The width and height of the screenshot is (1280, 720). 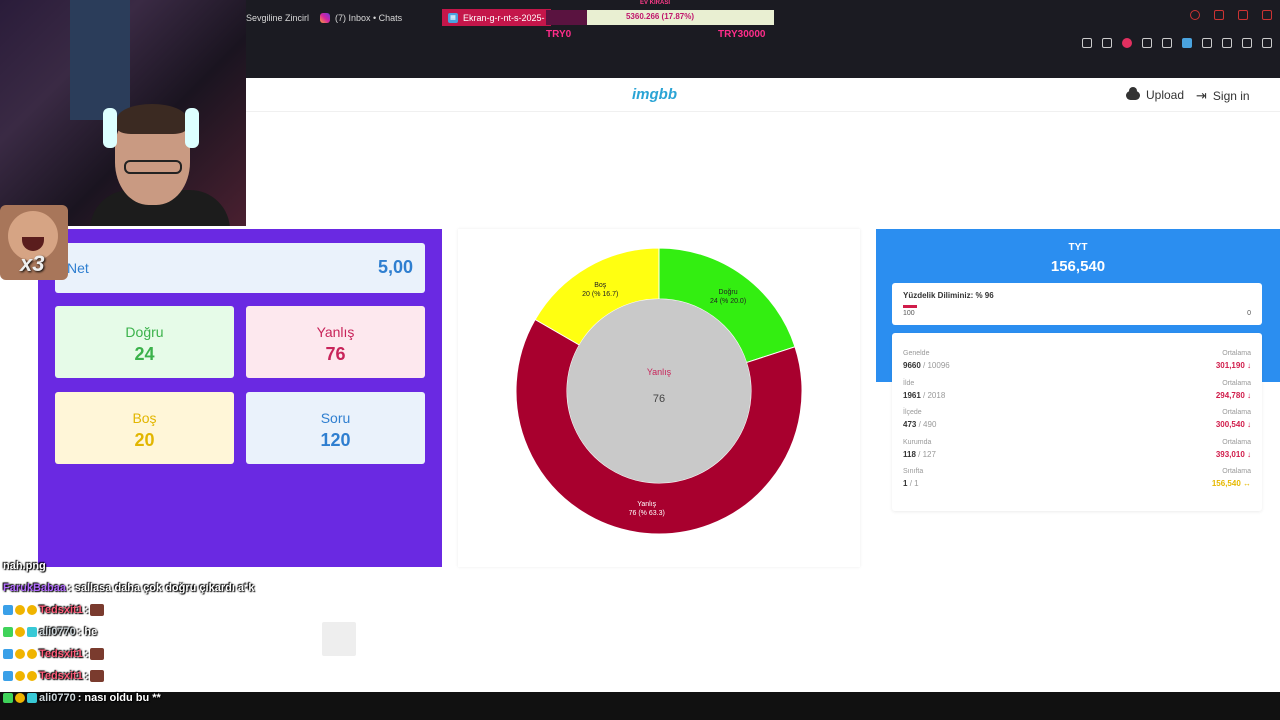 I want to click on soru-card: Soru 120, so click(x=335, y=428).